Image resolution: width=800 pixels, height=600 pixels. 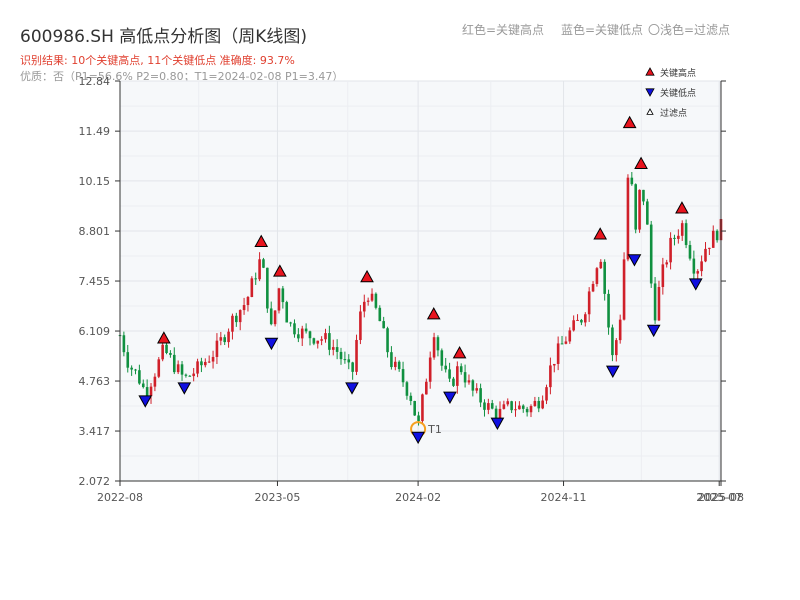 What do you see at coordinates (157, 60) in the screenshot?
I see `result-summary: 识别结果: 10个关键高点, 11个关键低点 准确度: 93.7%` at bounding box center [157, 60].